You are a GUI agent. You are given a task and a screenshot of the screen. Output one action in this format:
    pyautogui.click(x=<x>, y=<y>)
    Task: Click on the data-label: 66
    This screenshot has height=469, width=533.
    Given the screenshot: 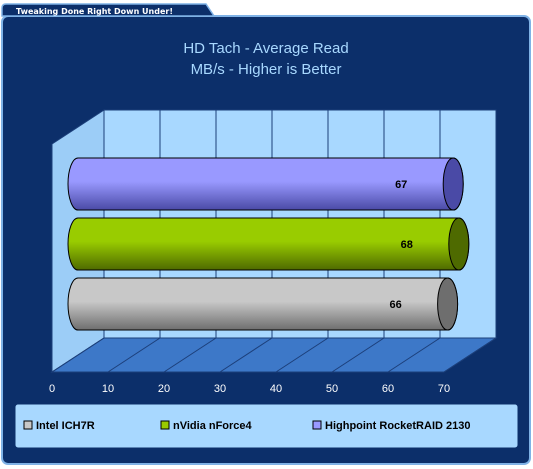 What is the action you would take?
    pyautogui.click(x=395, y=305)
    